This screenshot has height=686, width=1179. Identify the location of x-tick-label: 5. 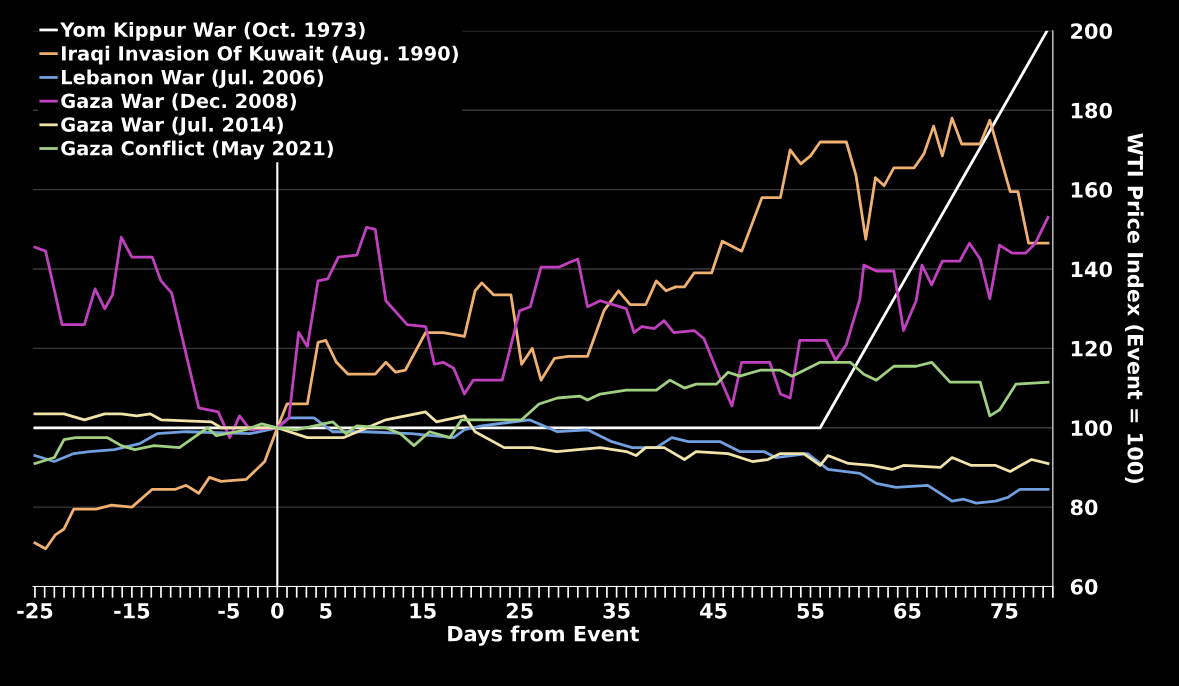
(326, 611).